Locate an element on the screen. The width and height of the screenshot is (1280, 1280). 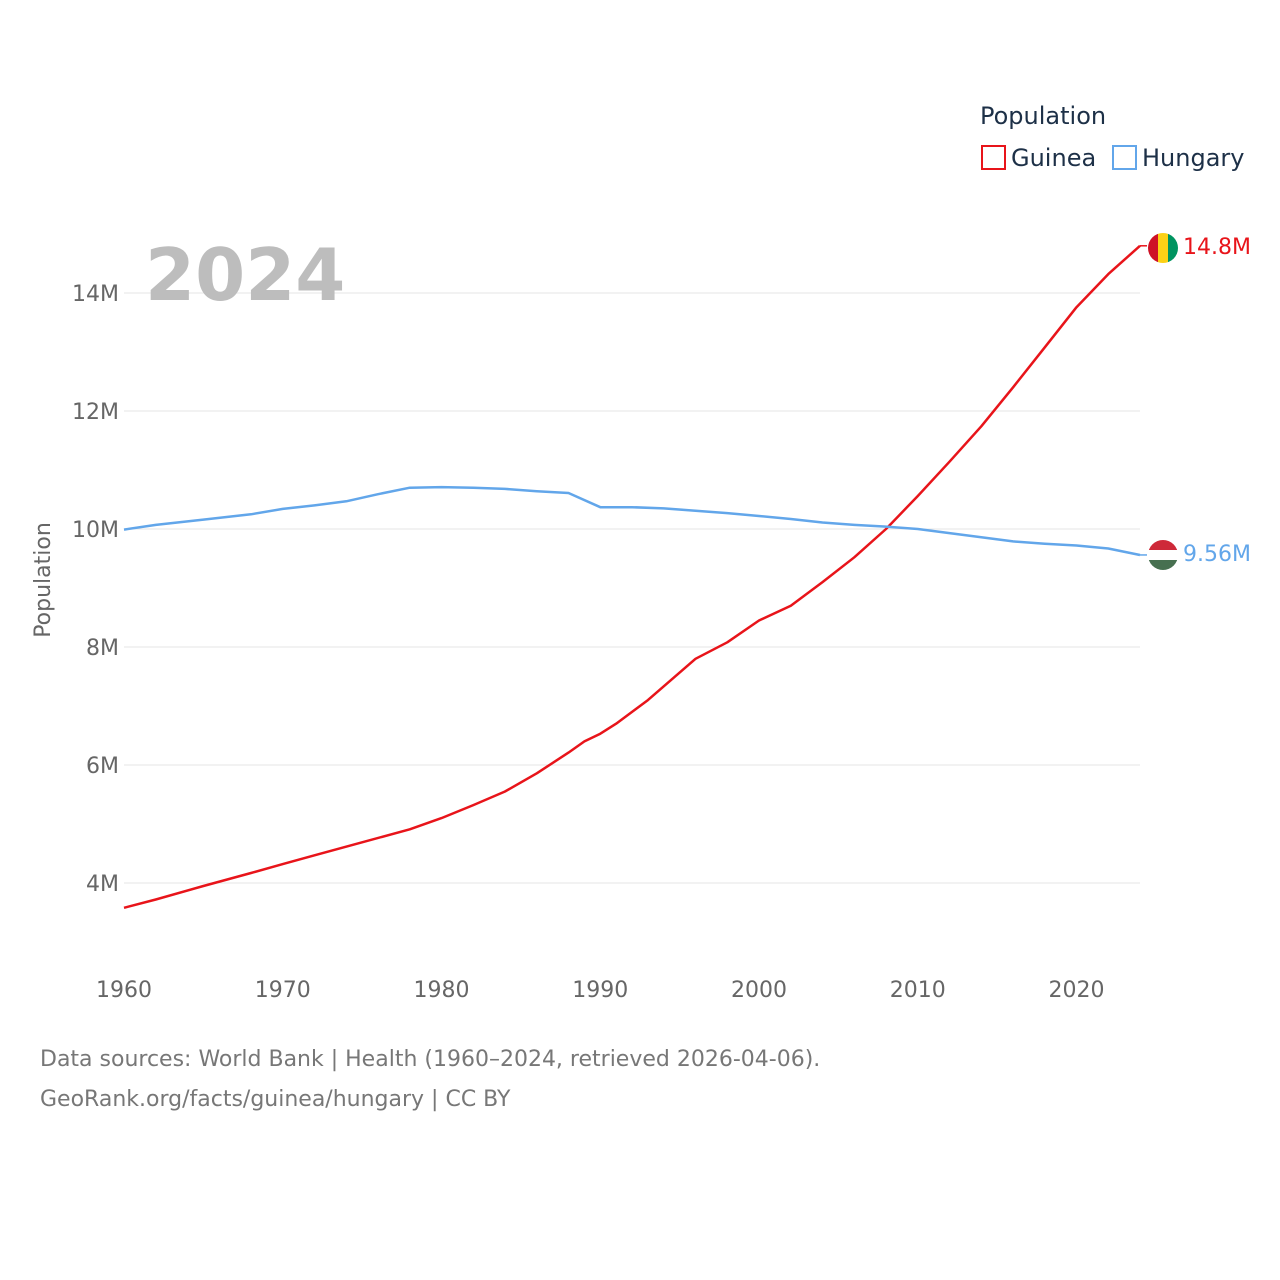
legend-swatch-hungary is located at coordinates (1124, 157).